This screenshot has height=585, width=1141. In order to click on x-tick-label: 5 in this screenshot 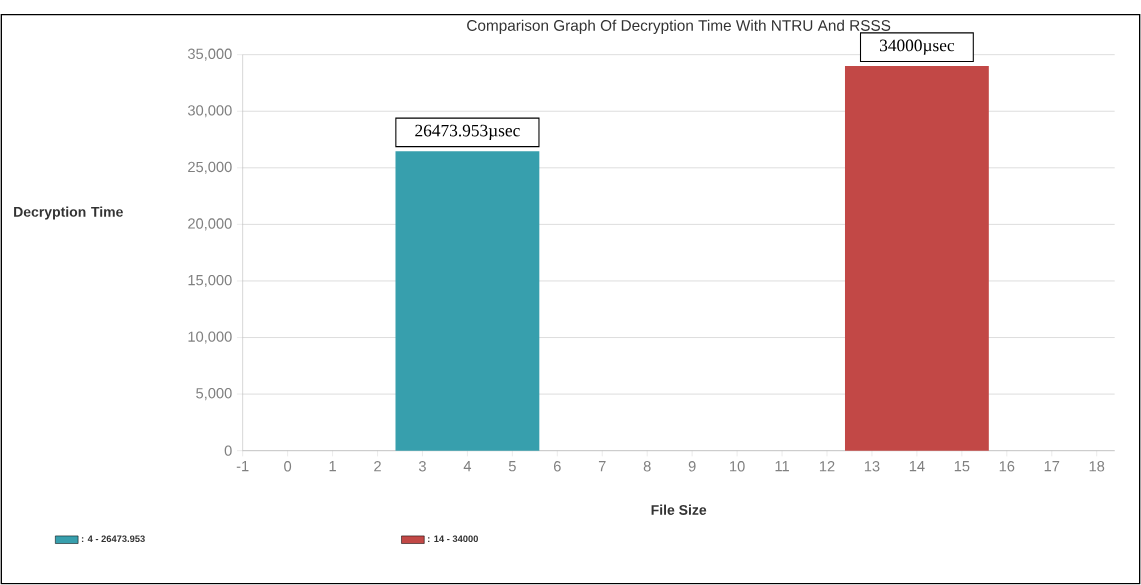, I will do `click(512, 466)`.